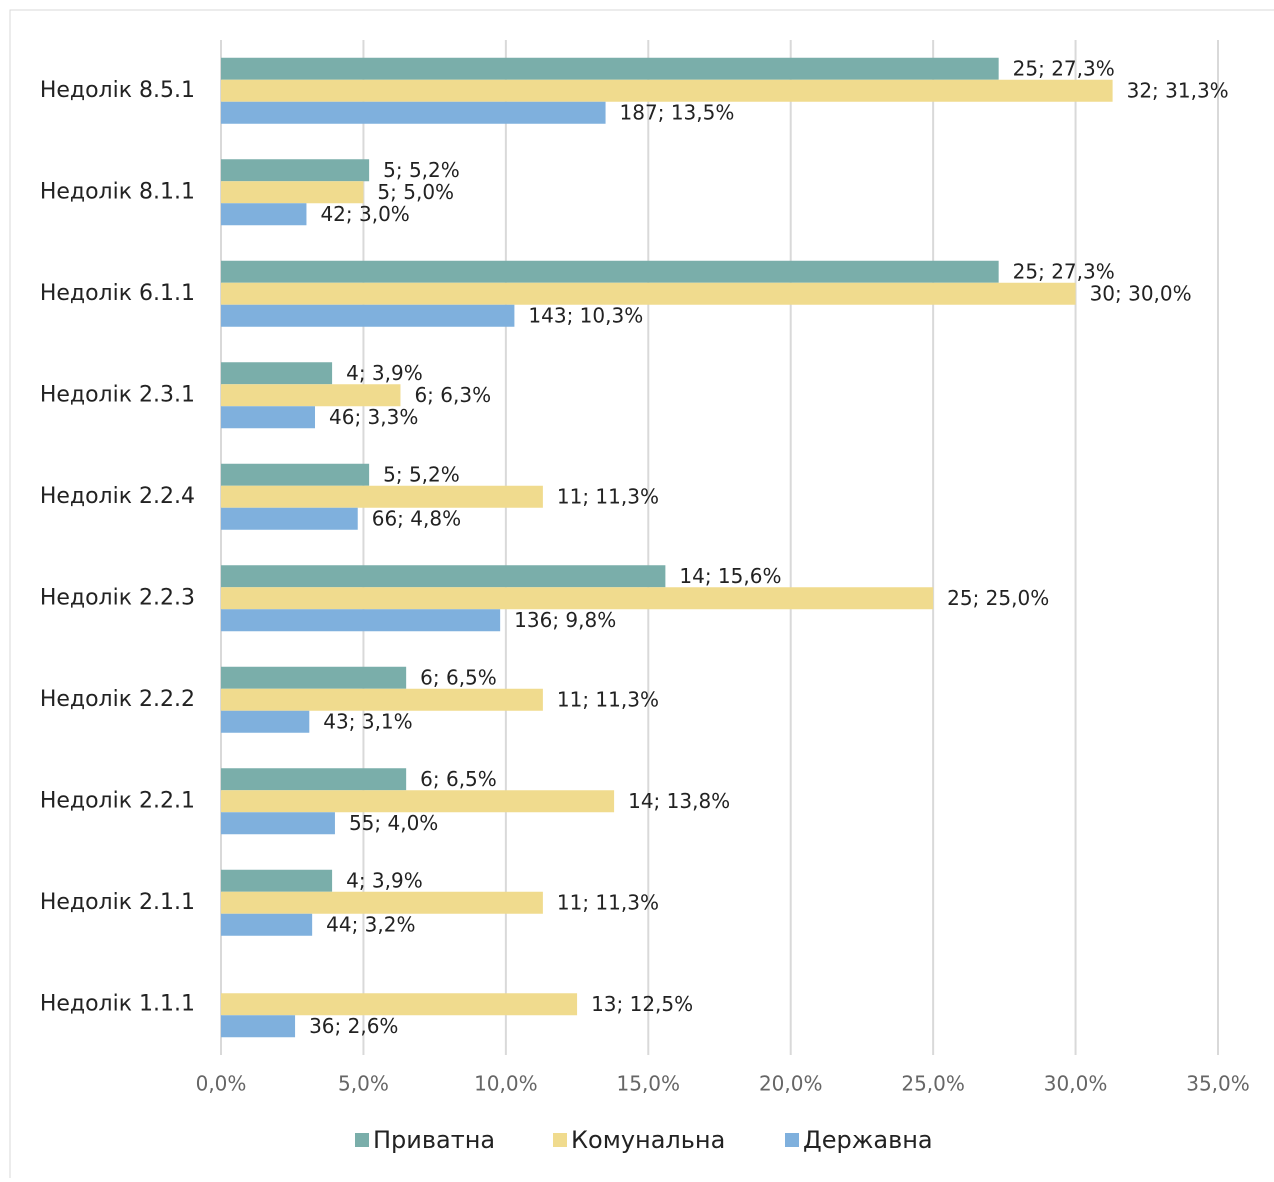  Describe the element at coordinates (791, 1084) in the screenshot. I see `x-tick-label: 20,0%` at that location.